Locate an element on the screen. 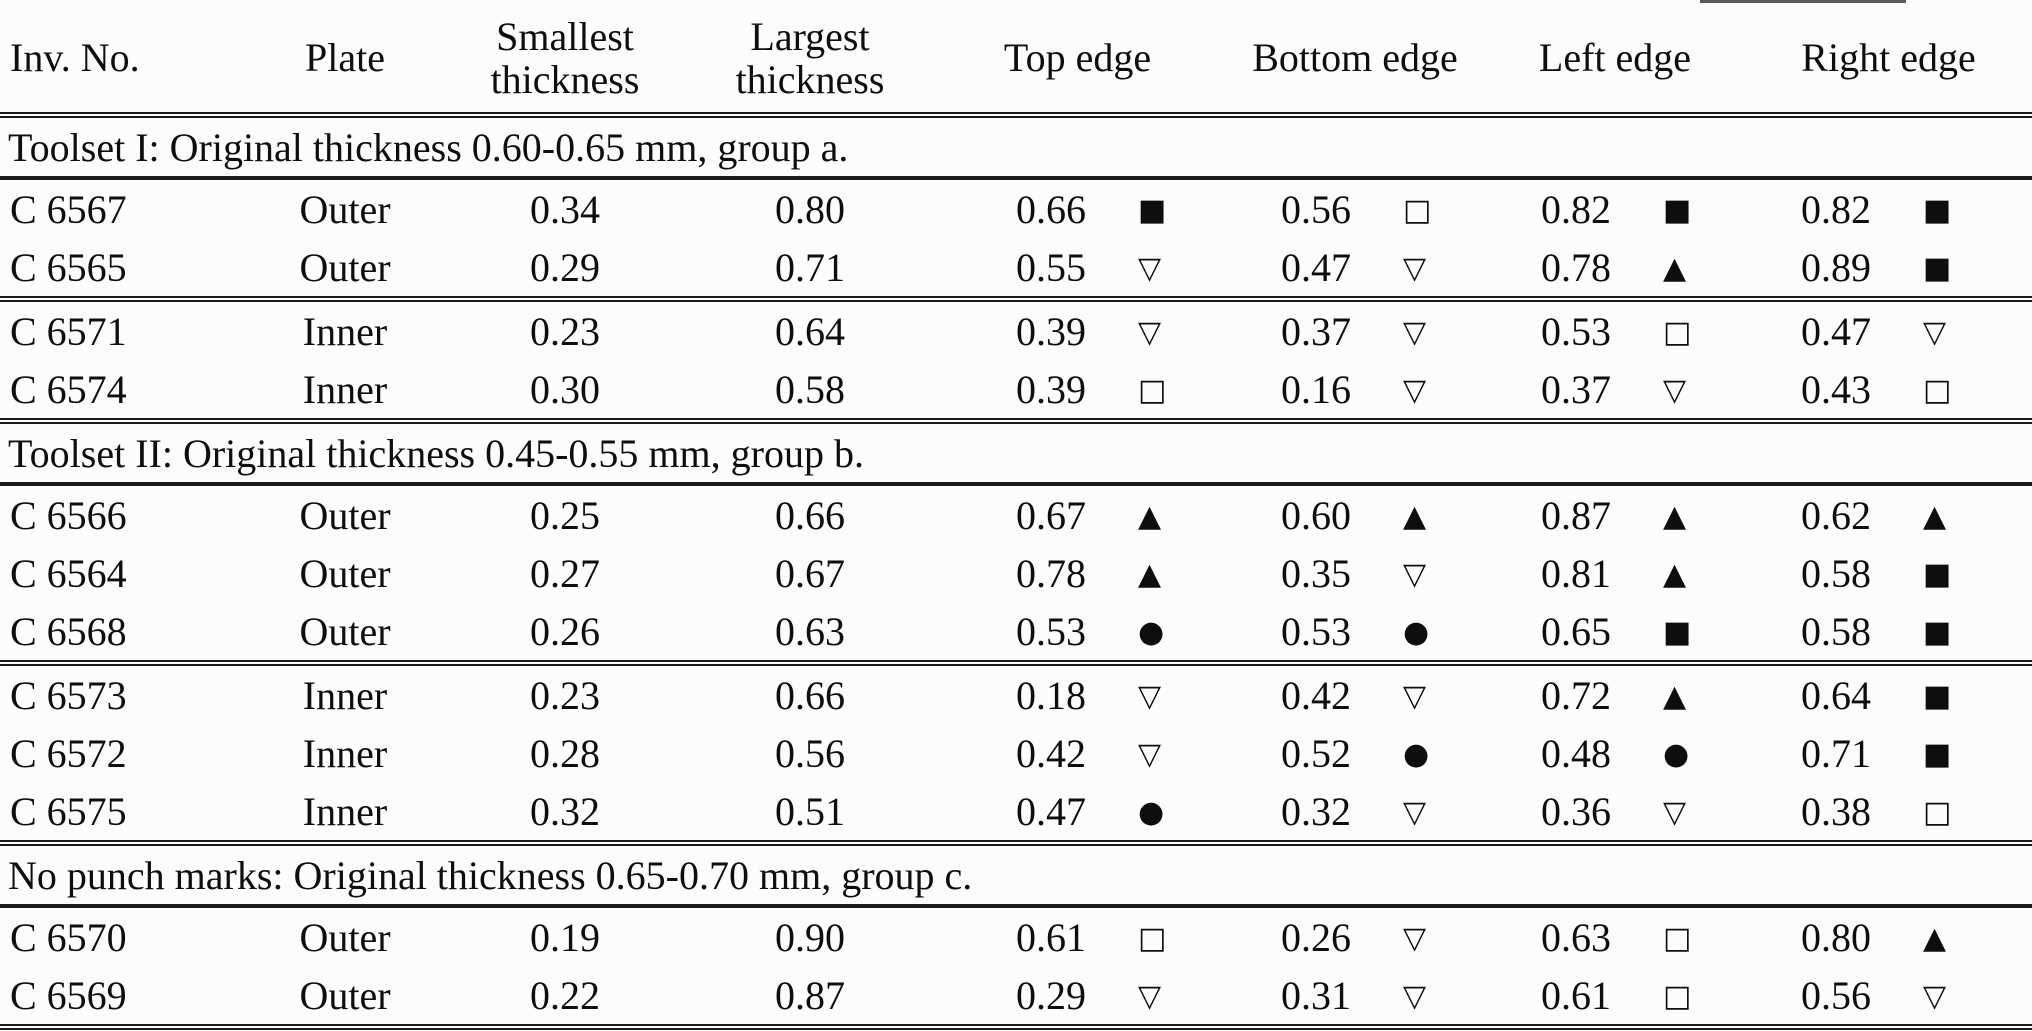 Image resolution: width=2032 pixels, height=1031 pixels. right-edge-cell: 0.56 ▽ is located at coordinates (1888, 998).